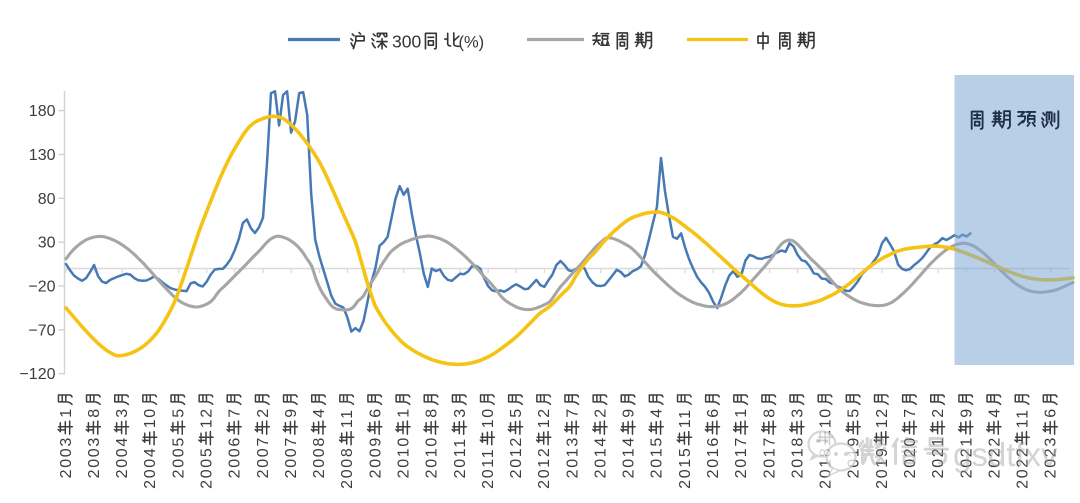 The image size is (1080, 503). I want to click on svg-text: −20, so click(41, 287).